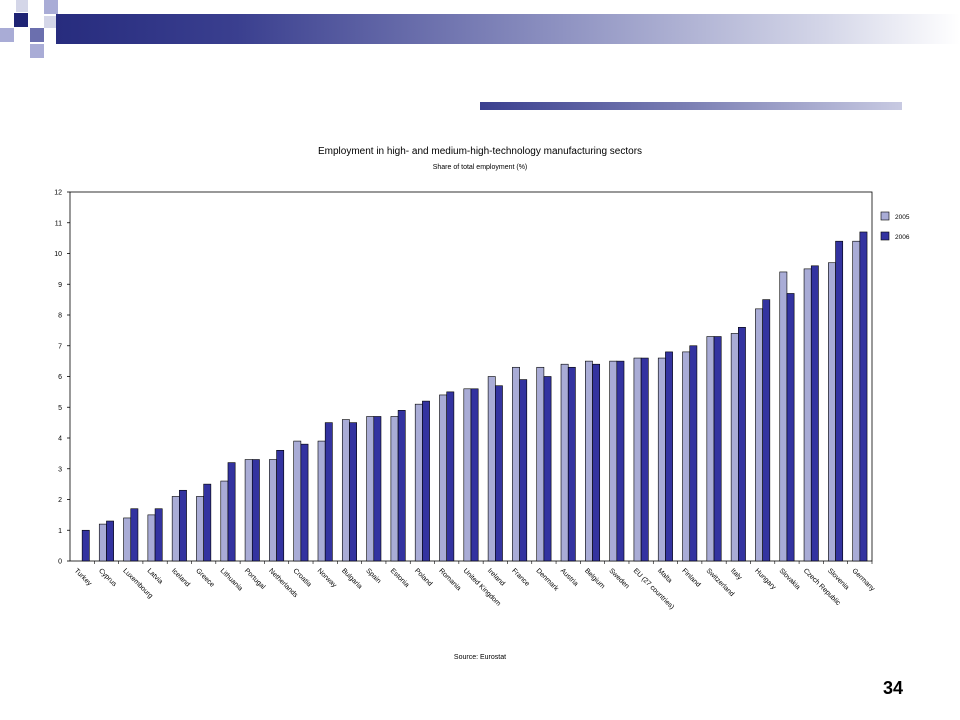 Image resolution: width=960 pixels, height=720 pixels. Describe the element at coordinates (231, 579) in the screenshot. I see `x-category-label: Lithuania` at that location.